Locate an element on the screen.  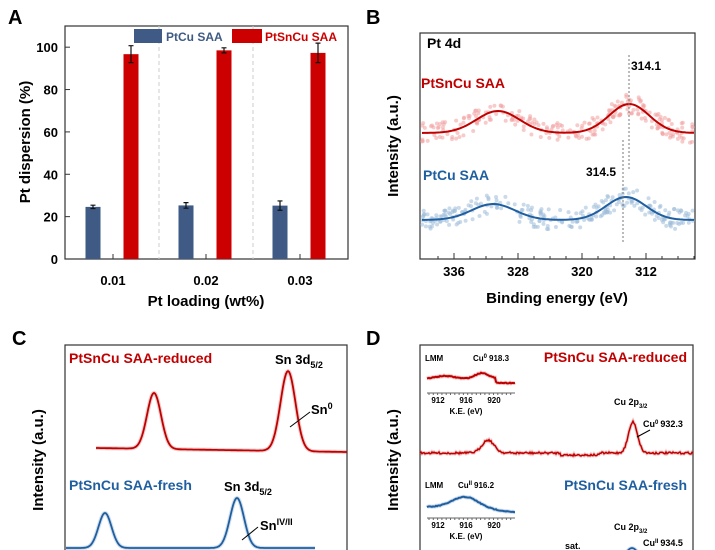
x-axis-label: Pt loading (wt%) is located at coordinates (206, 301).